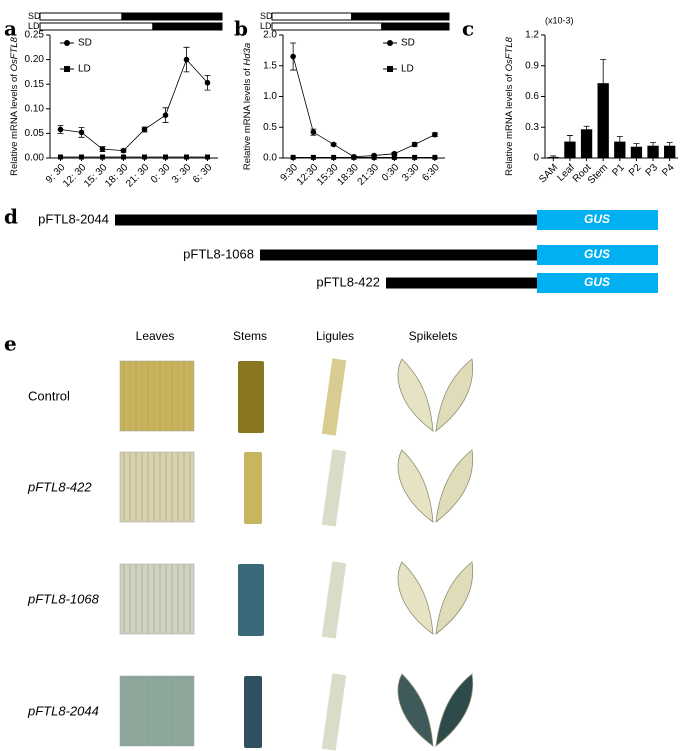 This screenshot has width=685, height=751. Describe the element at coordinates (35, 35) in the screenshot. I see `y-tick-label: 0.25` at that location.